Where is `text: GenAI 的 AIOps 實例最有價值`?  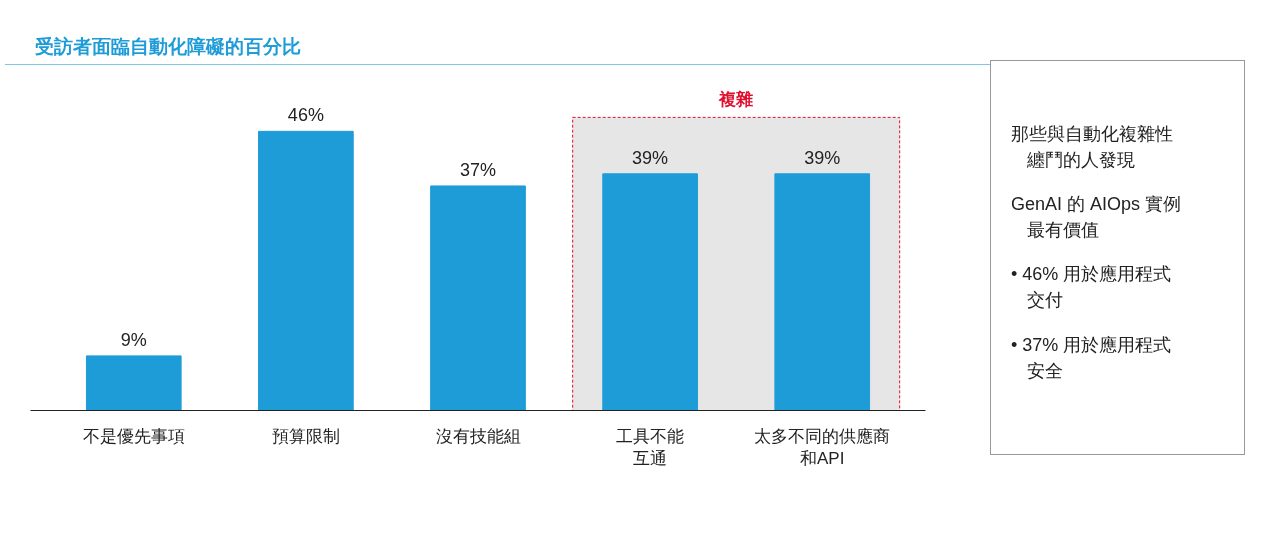 text: GenAI 的 AIOps 實例最有價值 is located at coordinates (1097, 218).